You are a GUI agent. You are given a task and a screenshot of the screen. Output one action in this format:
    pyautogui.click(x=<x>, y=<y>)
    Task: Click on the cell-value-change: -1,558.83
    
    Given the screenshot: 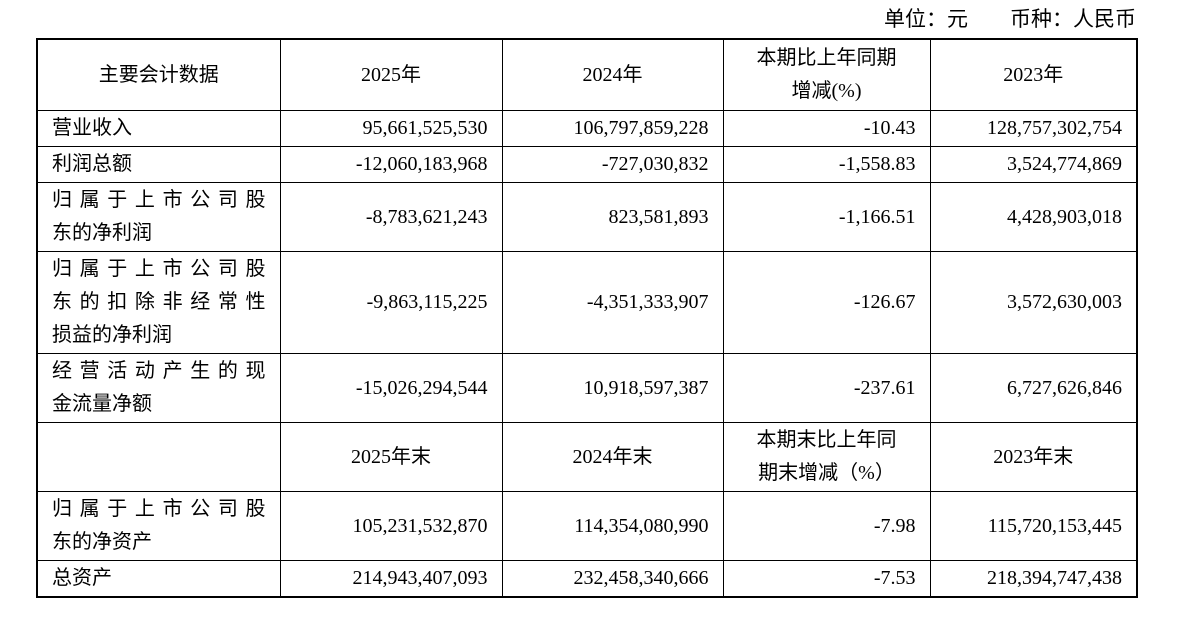 What is the action you would take?
    pyautogui.click(x=826, y=164)
    